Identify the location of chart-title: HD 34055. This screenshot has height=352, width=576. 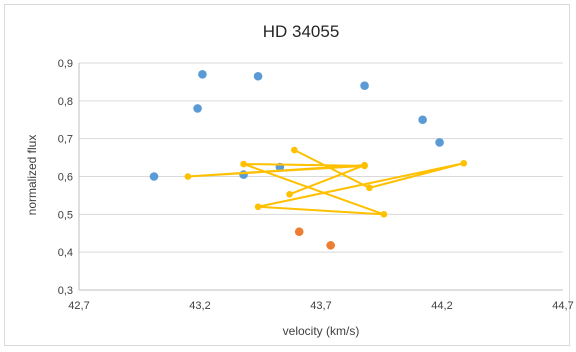
(301, 31).